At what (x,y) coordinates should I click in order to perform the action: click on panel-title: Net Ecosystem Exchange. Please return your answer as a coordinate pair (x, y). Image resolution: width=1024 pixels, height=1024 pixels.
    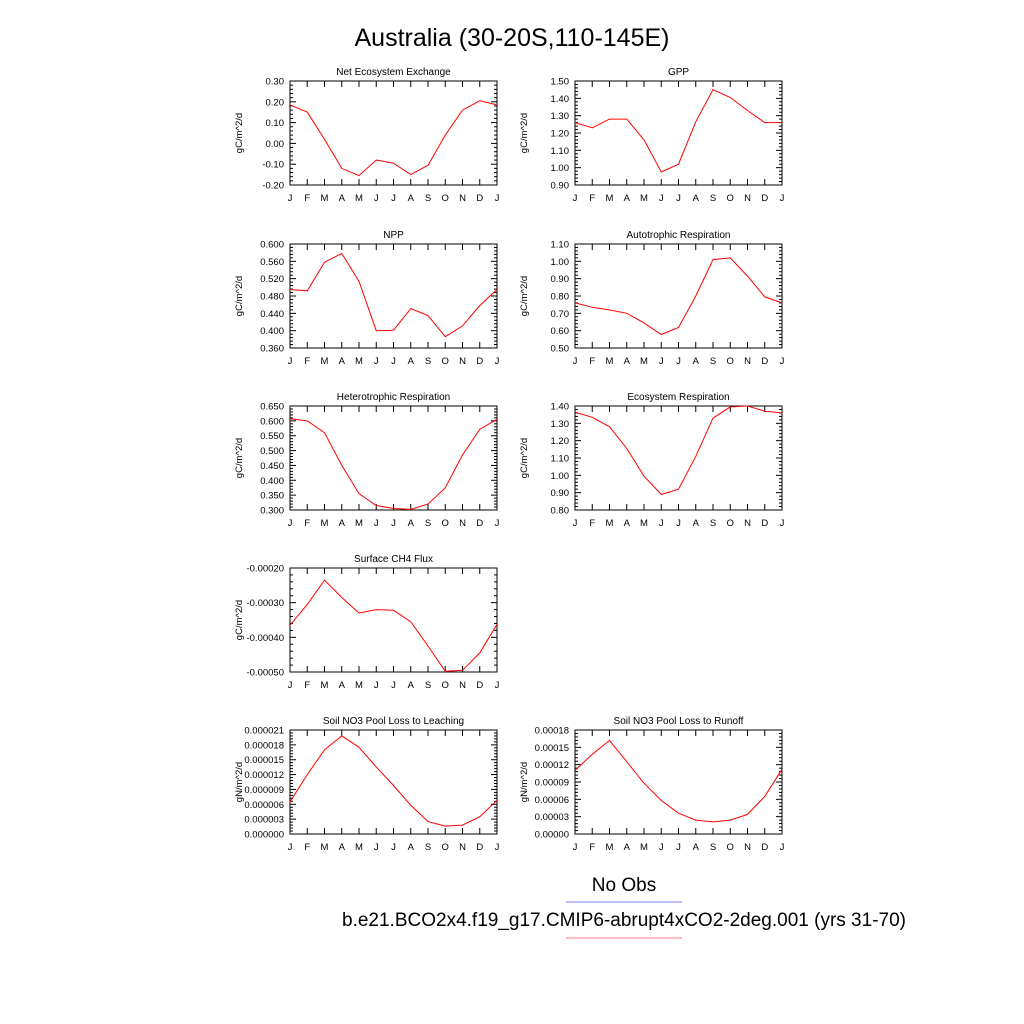
    Looking at the image, I should click on (393, 72).